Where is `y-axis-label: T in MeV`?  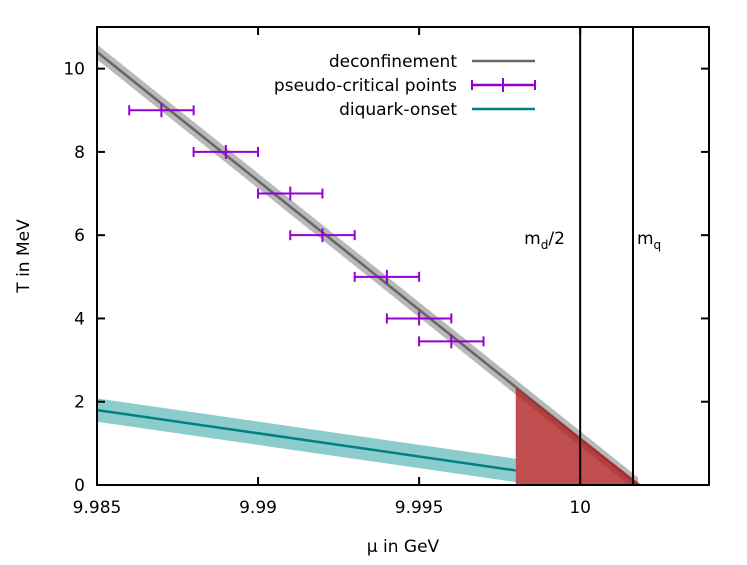 y-axis-label: T in MeV is located at coordinates (24, 256).